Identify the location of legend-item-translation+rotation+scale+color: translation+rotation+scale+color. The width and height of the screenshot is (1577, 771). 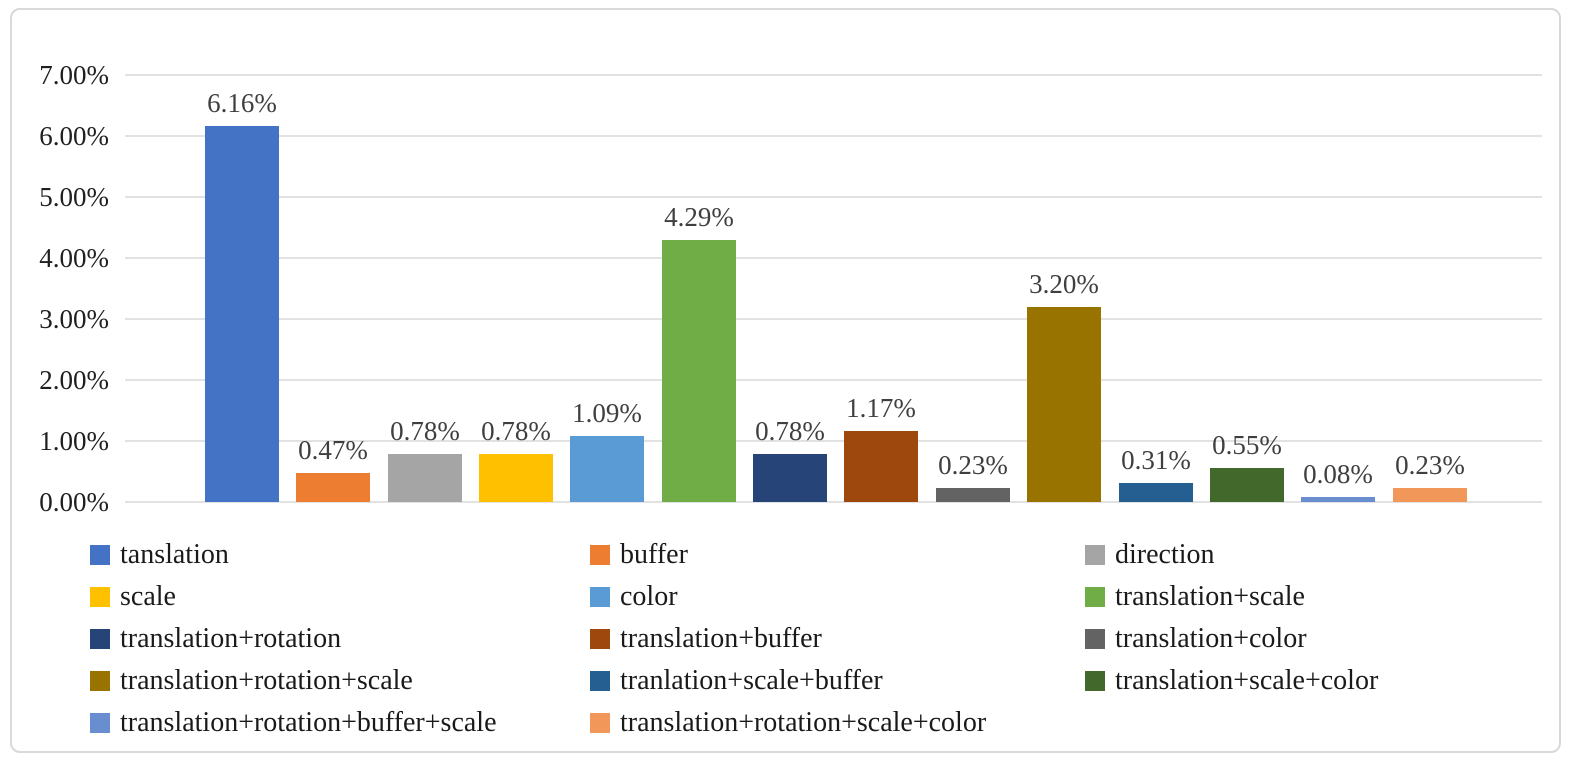
(788, 723).